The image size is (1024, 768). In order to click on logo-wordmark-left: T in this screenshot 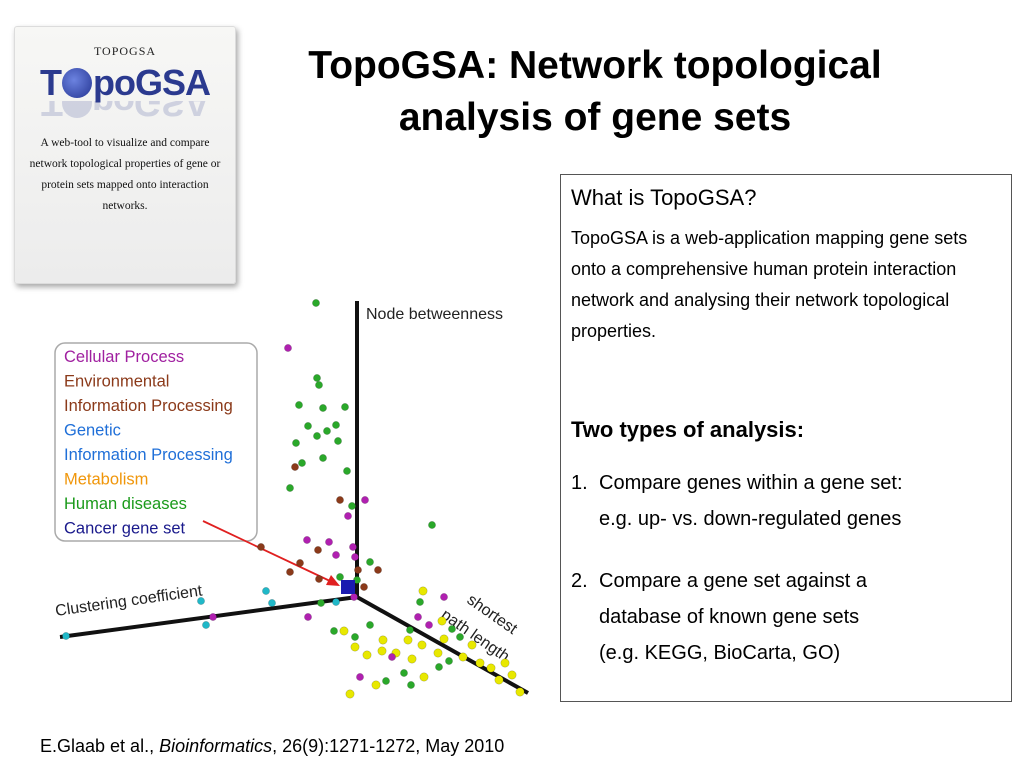, I will do `click(51, 82)`.